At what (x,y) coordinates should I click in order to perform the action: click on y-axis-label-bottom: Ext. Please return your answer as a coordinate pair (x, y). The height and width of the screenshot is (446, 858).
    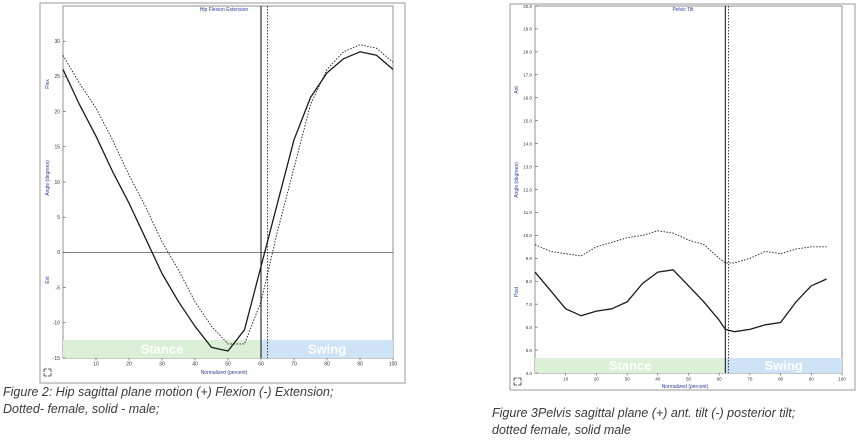
    Looking at the image, I should click on (48, 280).